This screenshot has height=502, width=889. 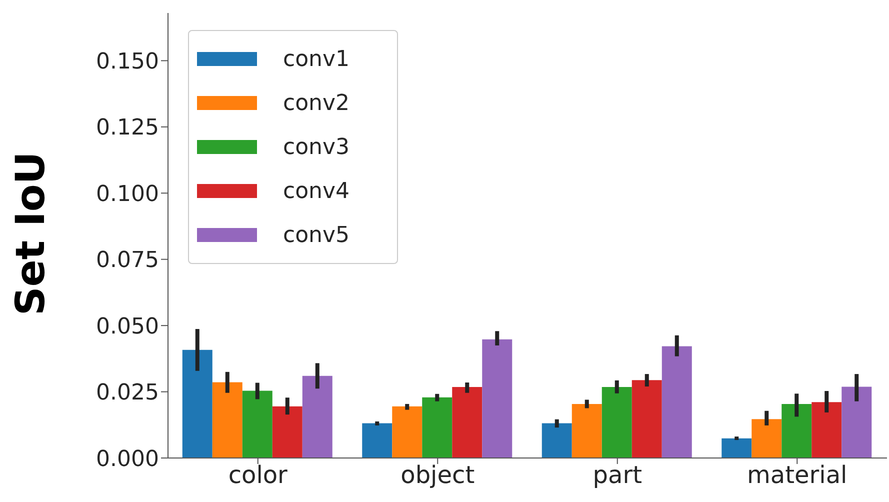 I want to click on x-tick-label: object, so click(x=437, y=475).